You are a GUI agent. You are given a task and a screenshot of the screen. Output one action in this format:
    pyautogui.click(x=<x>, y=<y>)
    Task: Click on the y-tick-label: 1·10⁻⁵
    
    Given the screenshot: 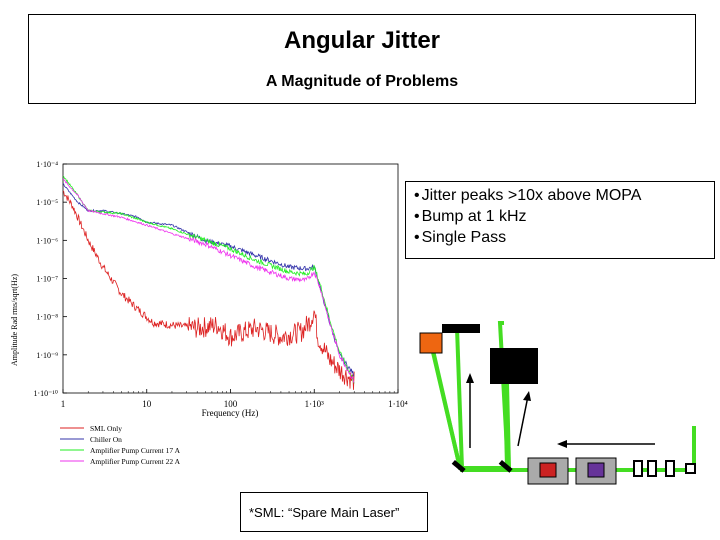 What is the action you would take?
    pyautogui.click(x=47, y=202)
    